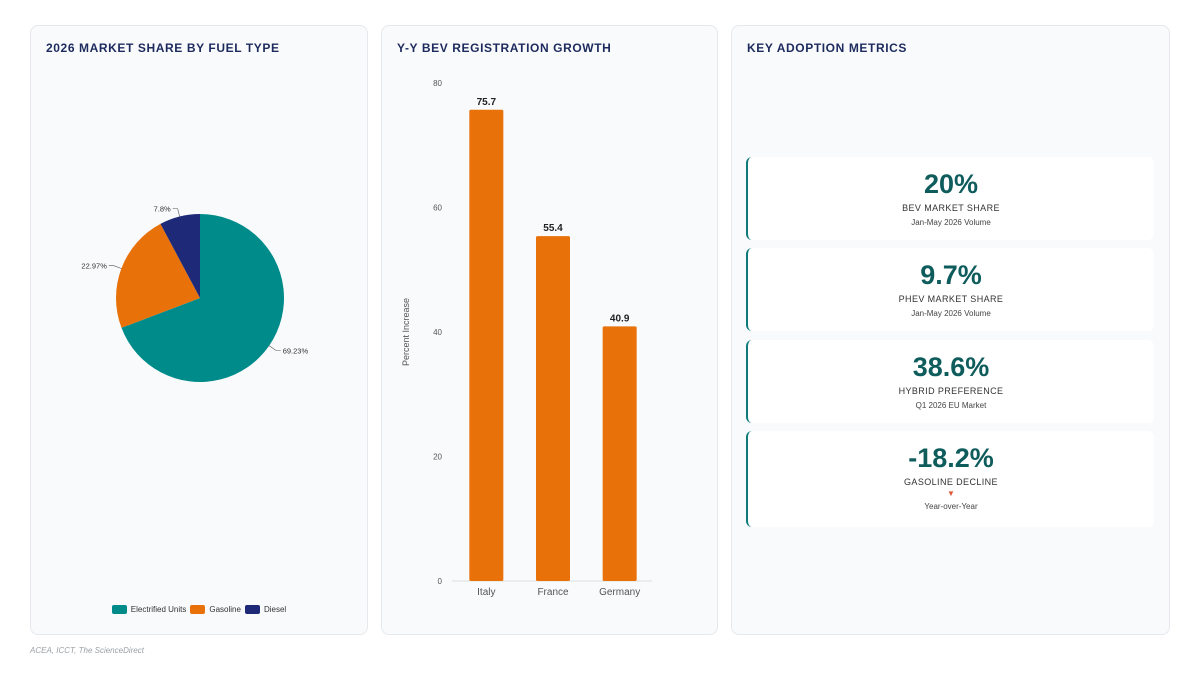 The height and width of the screenshot is (675, 1200). I want to click on y-axis-label: Percent Increase, so click(406, 332).